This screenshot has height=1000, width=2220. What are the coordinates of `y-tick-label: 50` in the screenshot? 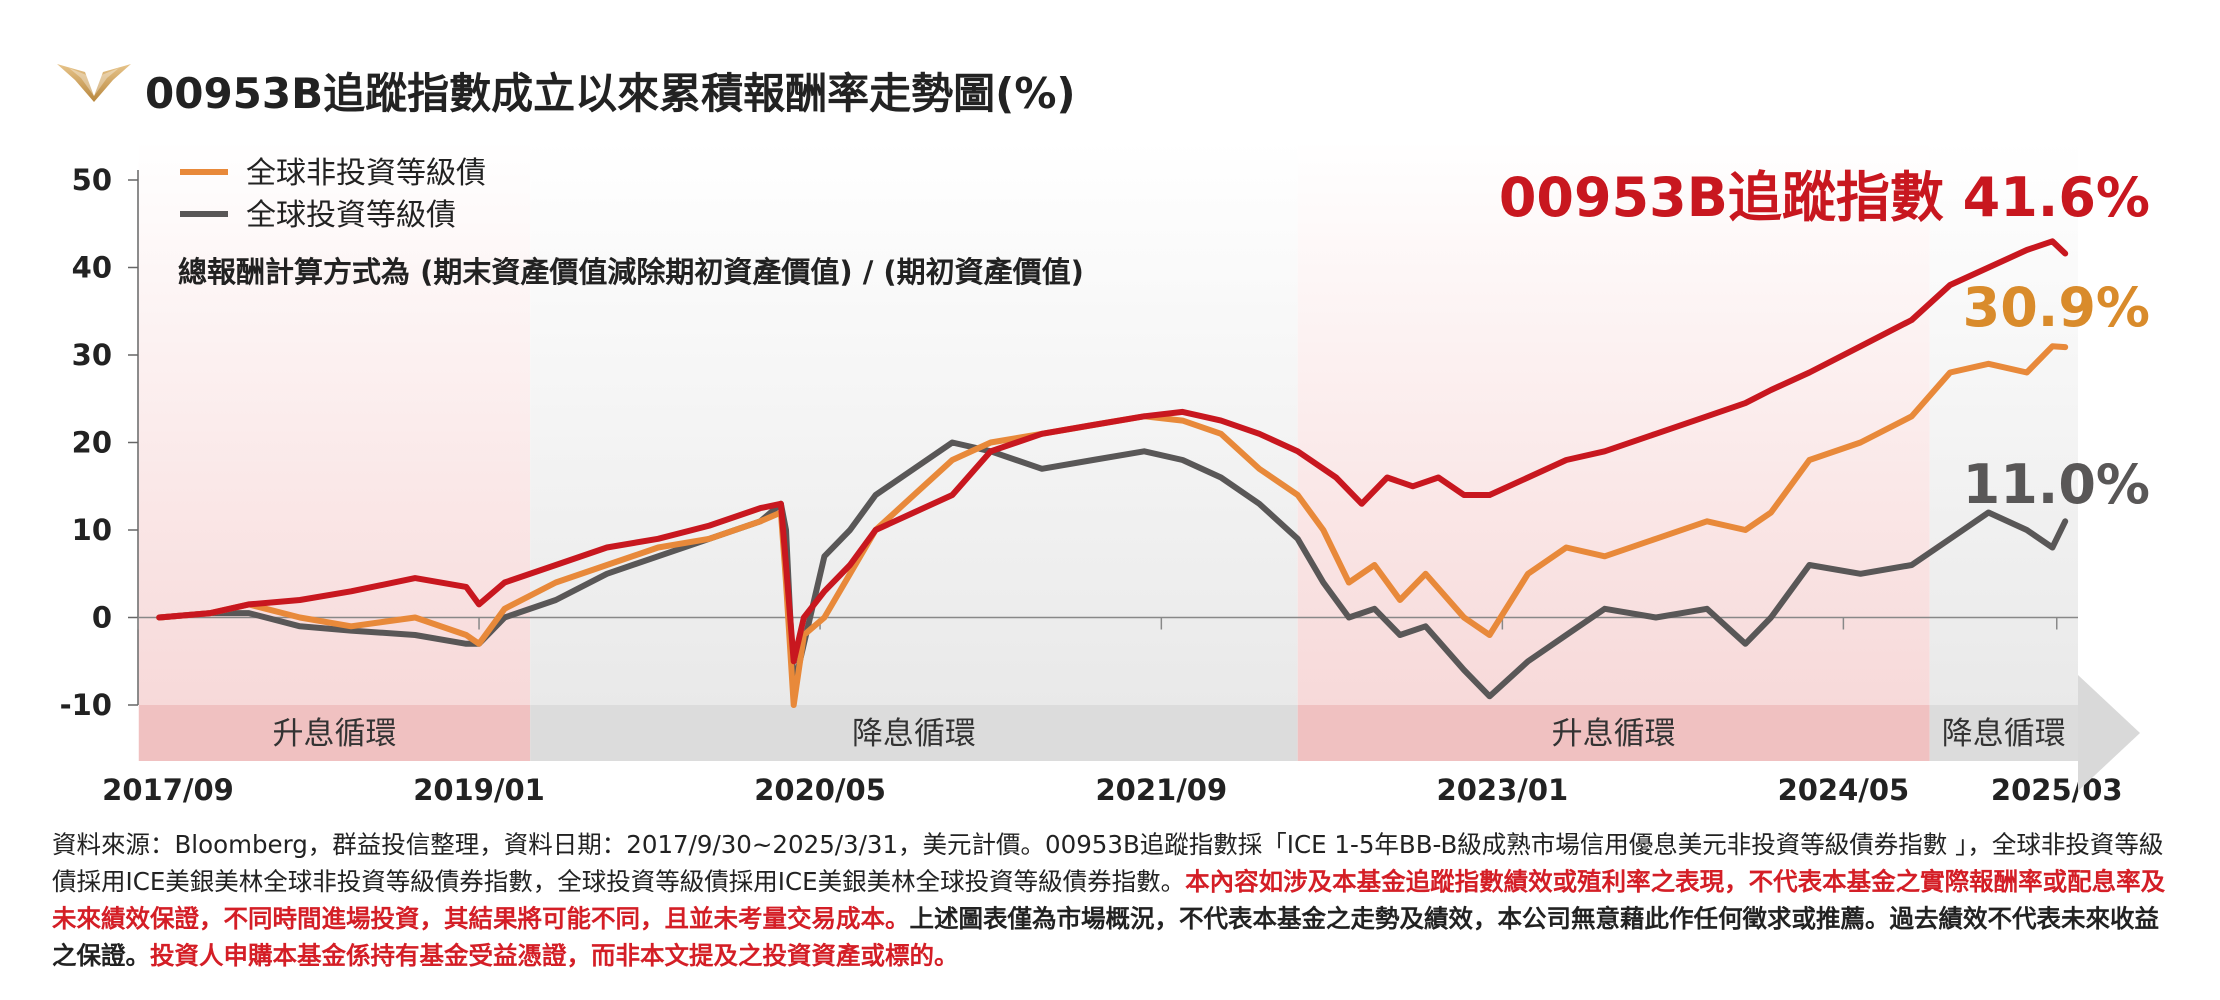 It's located at (92, 180).